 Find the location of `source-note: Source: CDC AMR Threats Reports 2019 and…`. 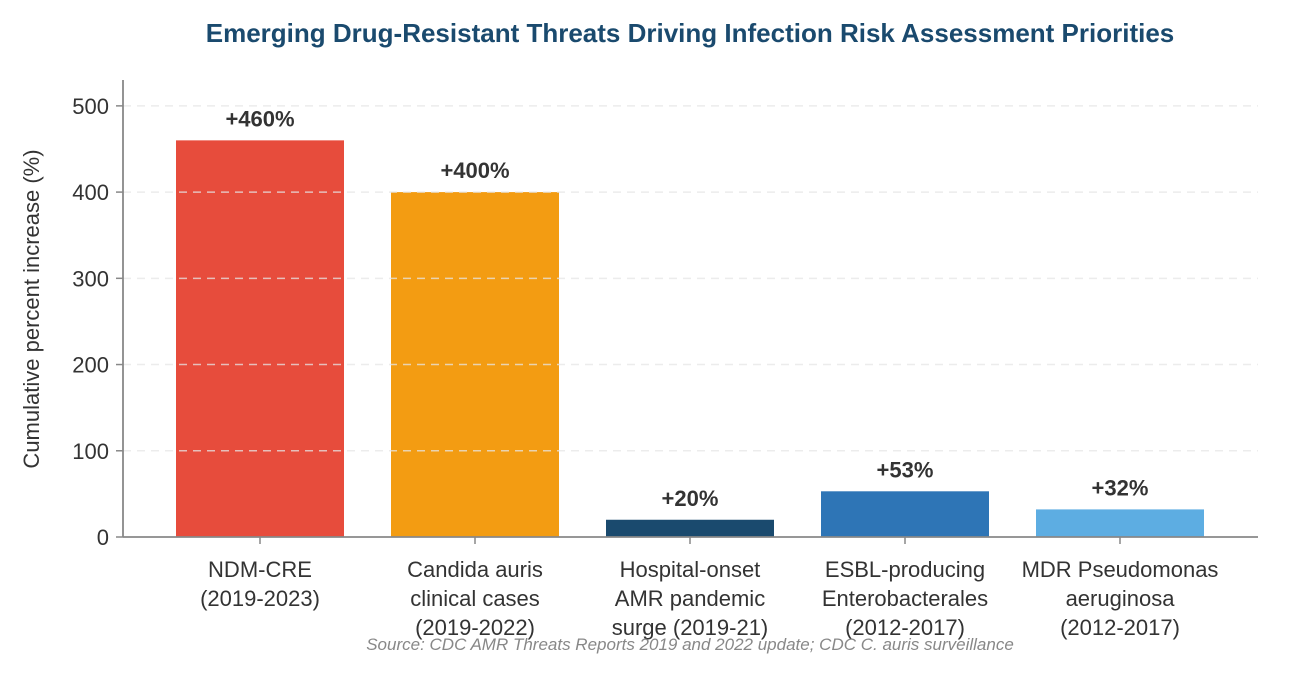

source-note: Source: CDC AMR Threats Reports 2019 and… is located at coordinates (690, 644).